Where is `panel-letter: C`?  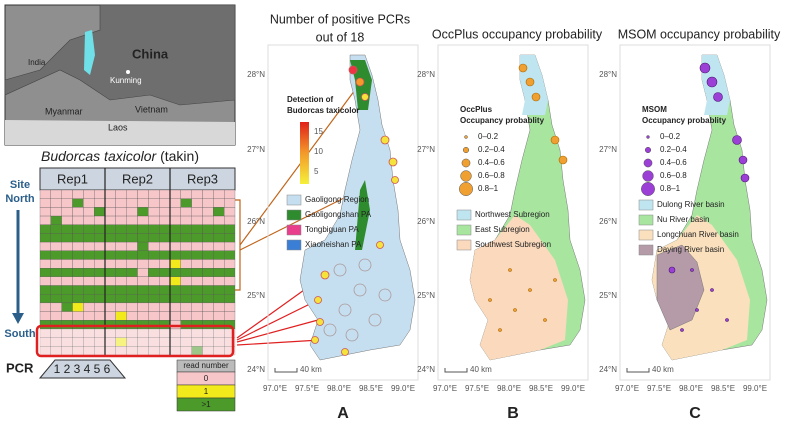
panel-letter: C is located at coordinates (695, 413).